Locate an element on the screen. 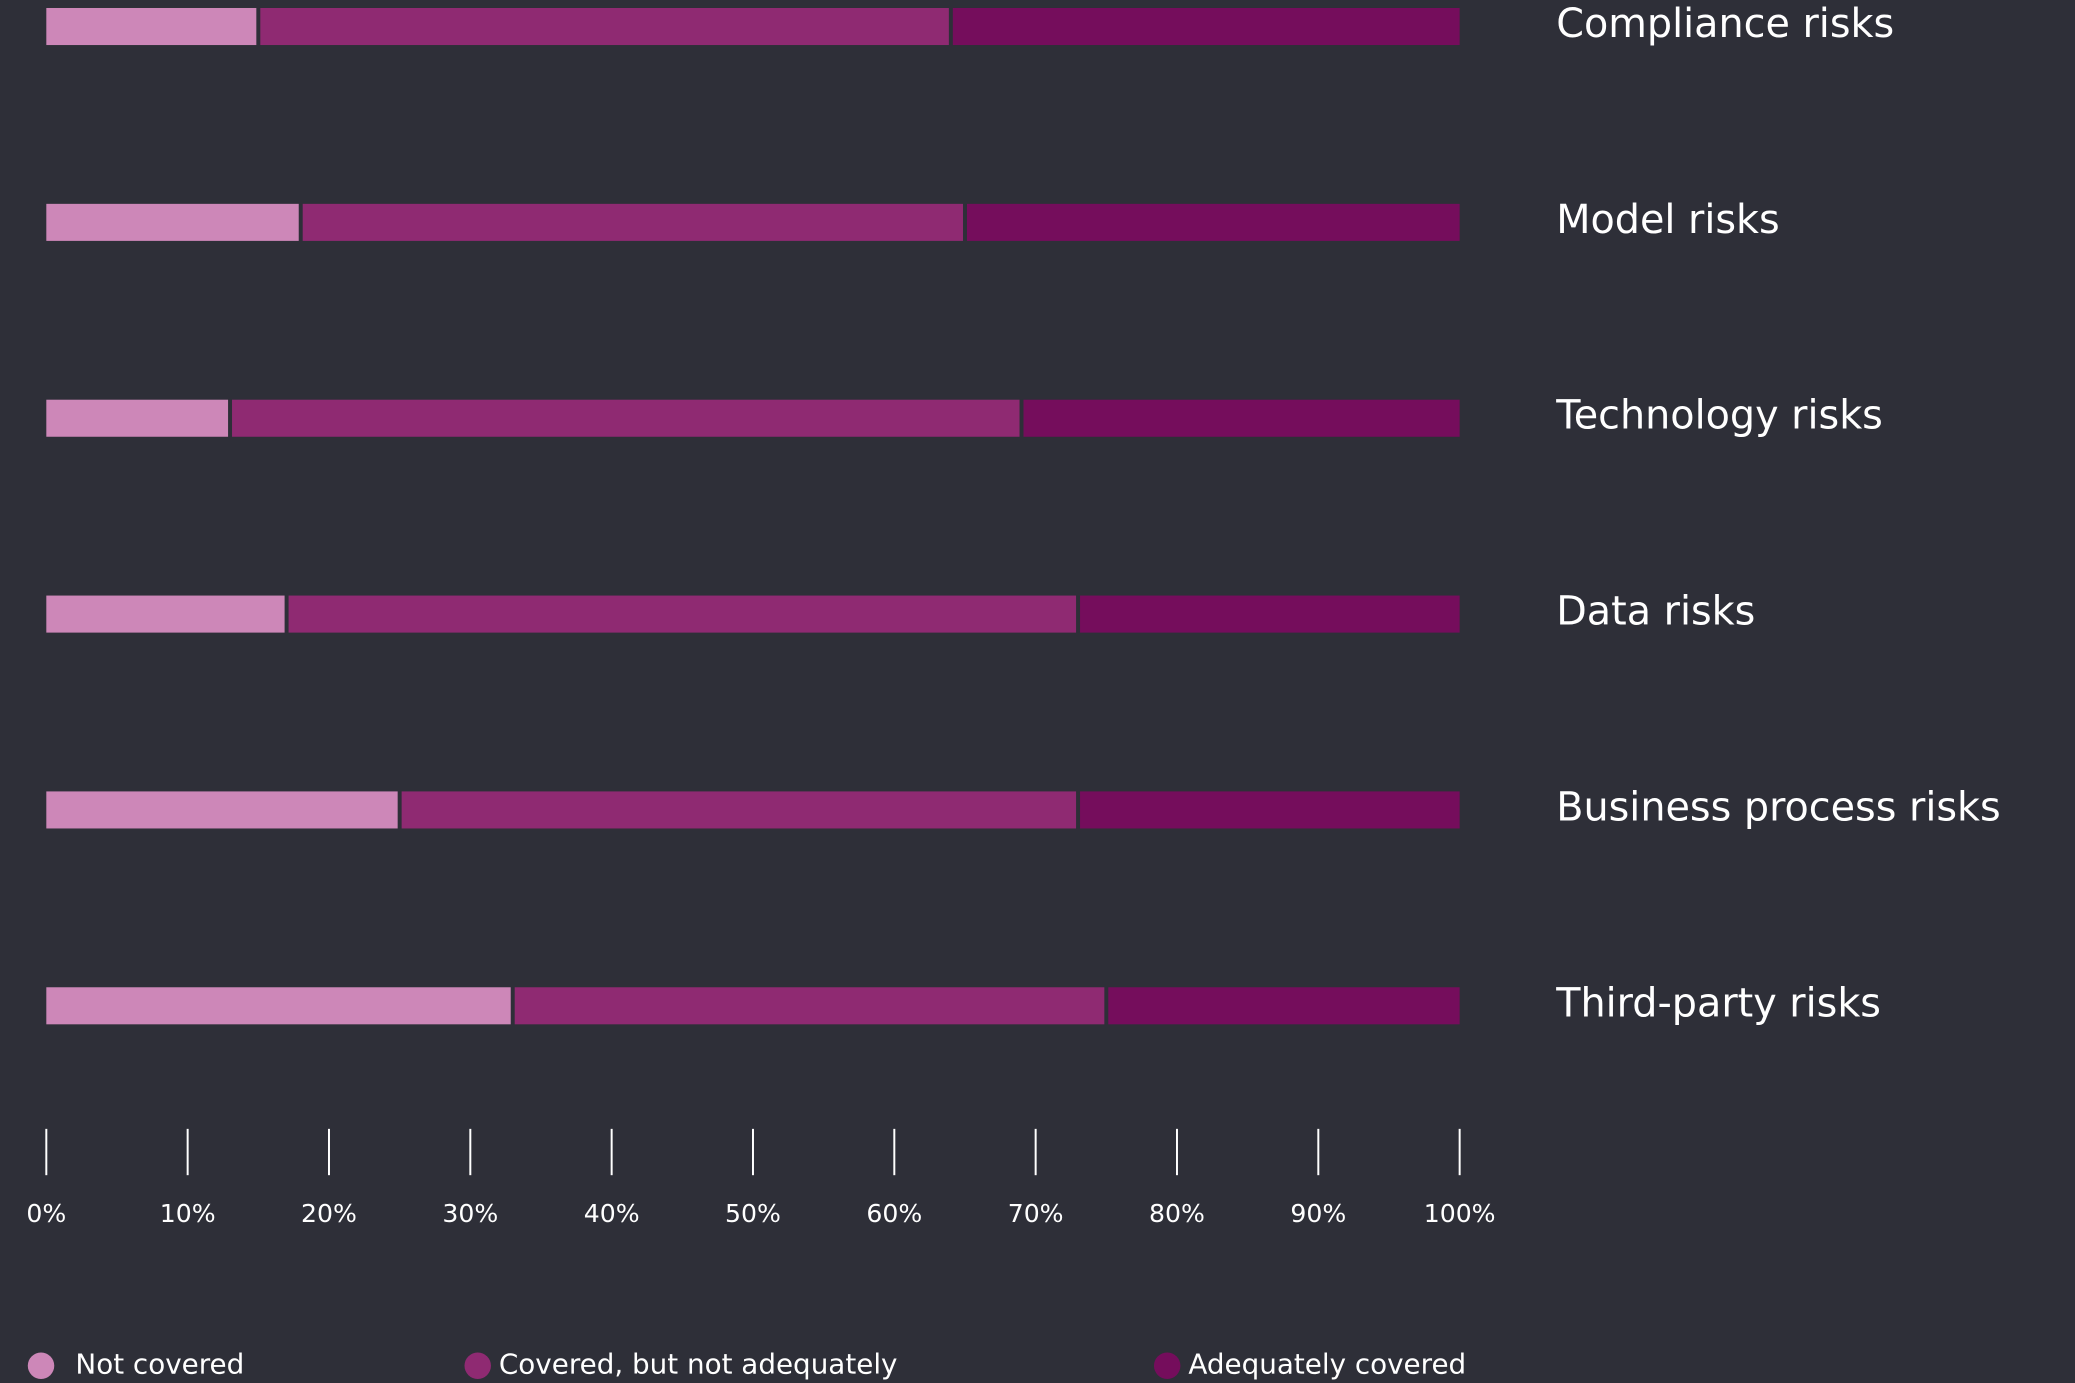 The width and height of the screenshot is (2075, 1383). legend-label: Adequately covered is located at coordinates (1327, 1364).